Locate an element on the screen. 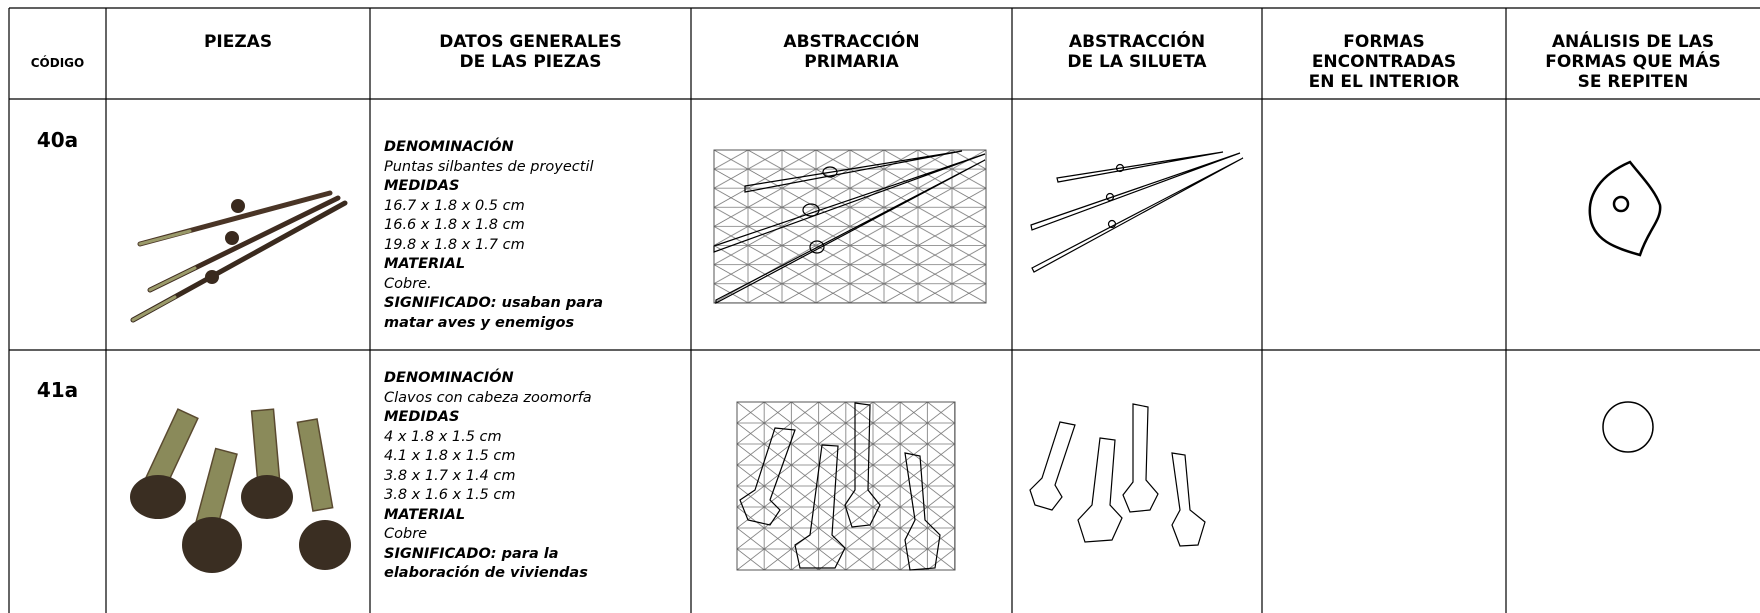 The width and height of the screenshot is (1760, 613). measure: 4.1 x 1.8 x 1.5 cm is located at coordinates (450, 456).